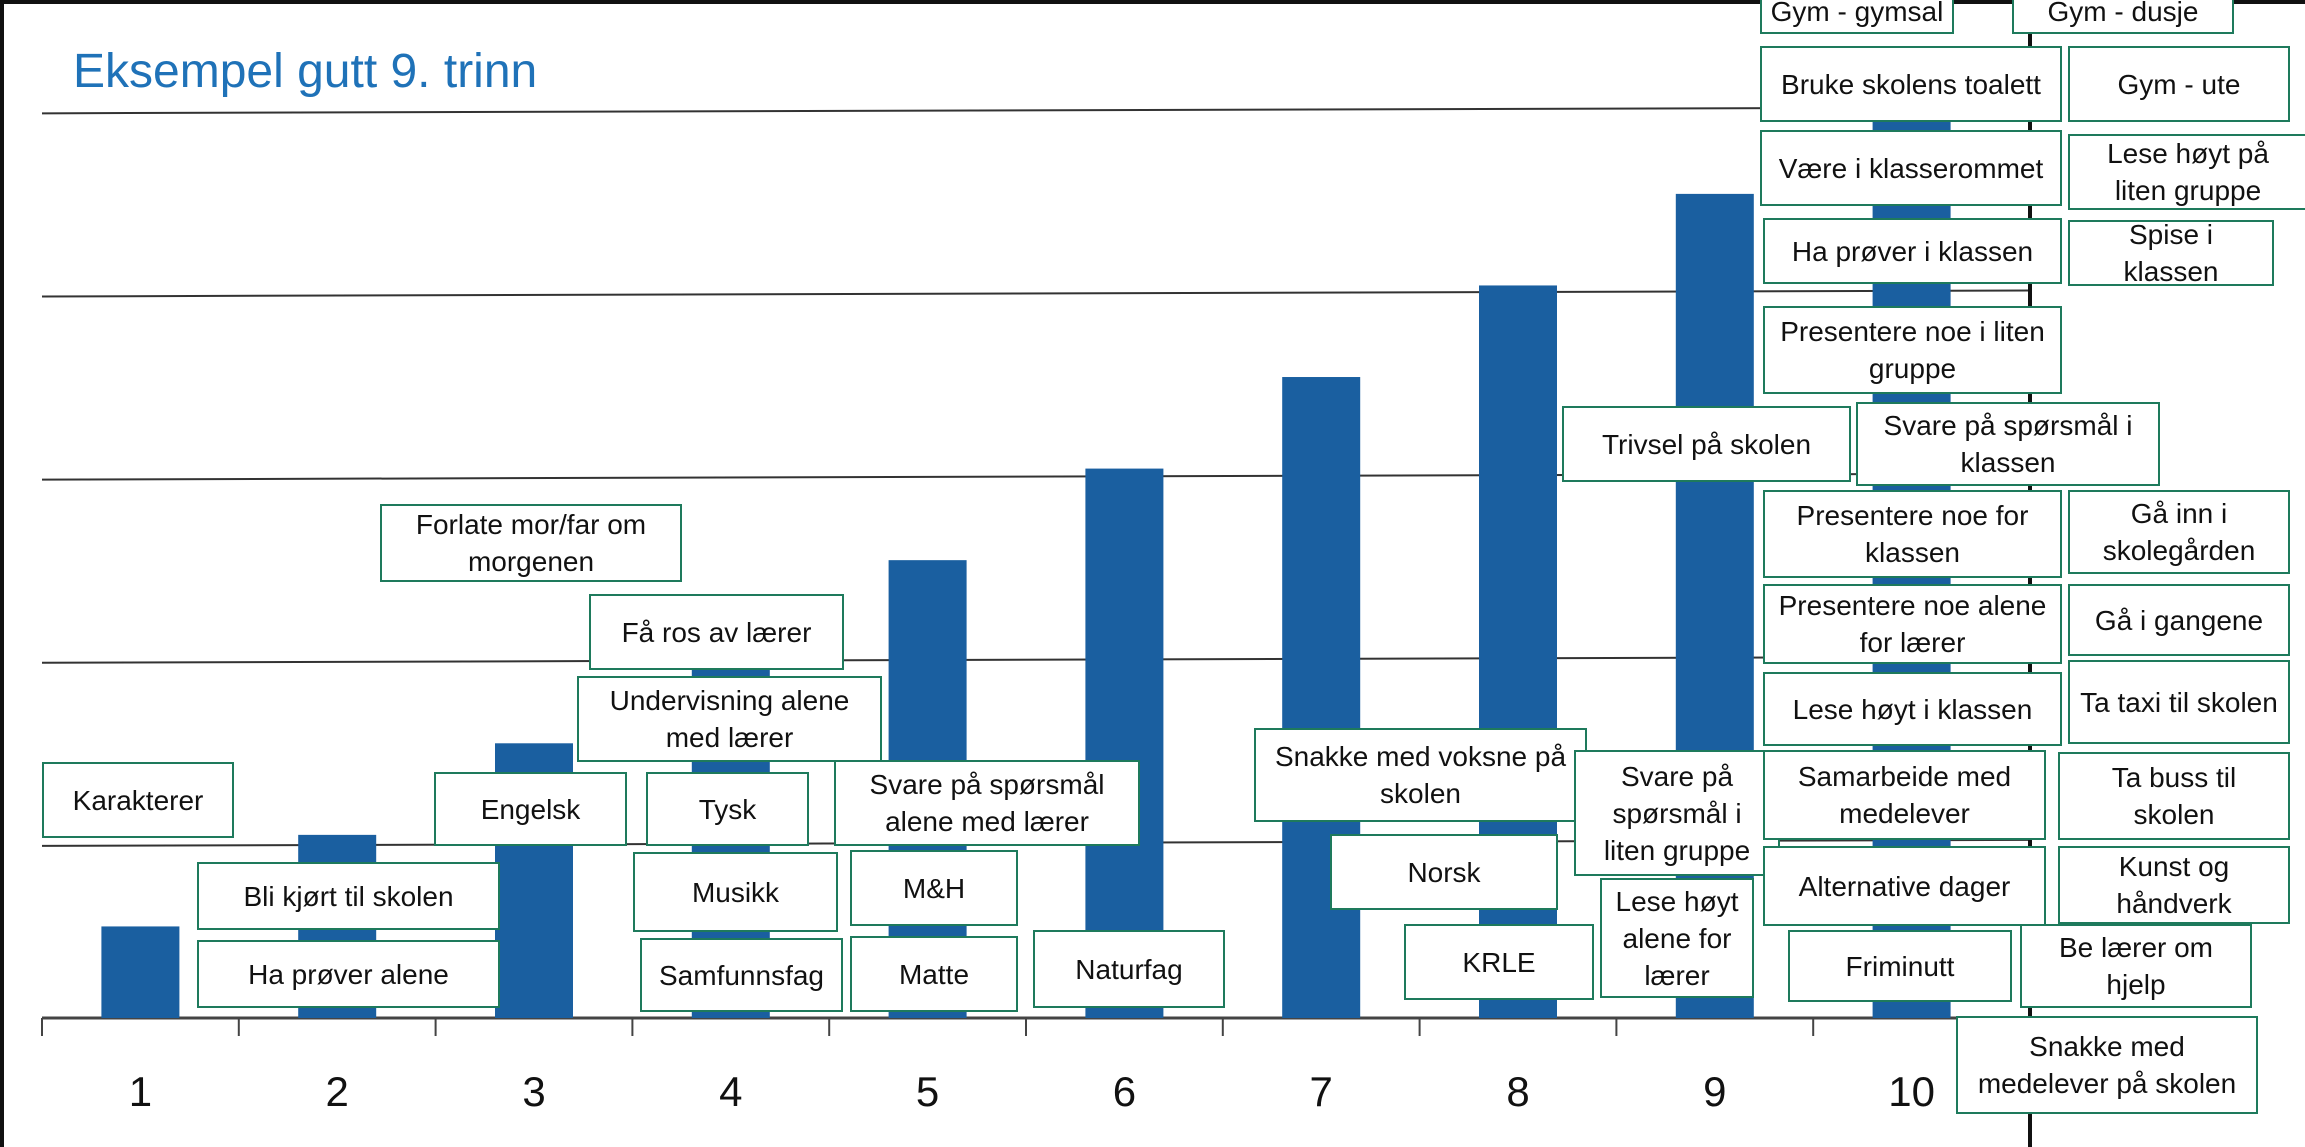  Describe the element at coordinates (934, 974) in the screenshot. I see `situation-label: Matte` at that location.